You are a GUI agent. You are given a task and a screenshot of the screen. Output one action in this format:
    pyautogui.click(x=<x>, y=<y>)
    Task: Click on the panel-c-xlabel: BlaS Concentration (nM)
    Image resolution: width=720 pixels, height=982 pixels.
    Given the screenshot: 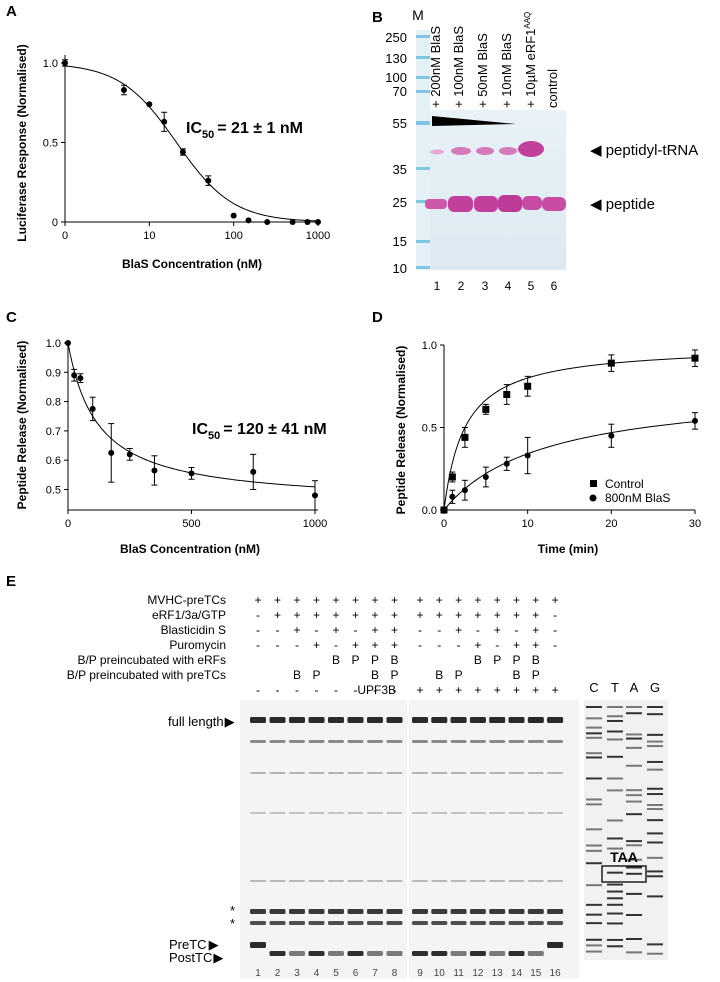 What is the action you would take?
    pyautogui.click(x=190, y=549)
    